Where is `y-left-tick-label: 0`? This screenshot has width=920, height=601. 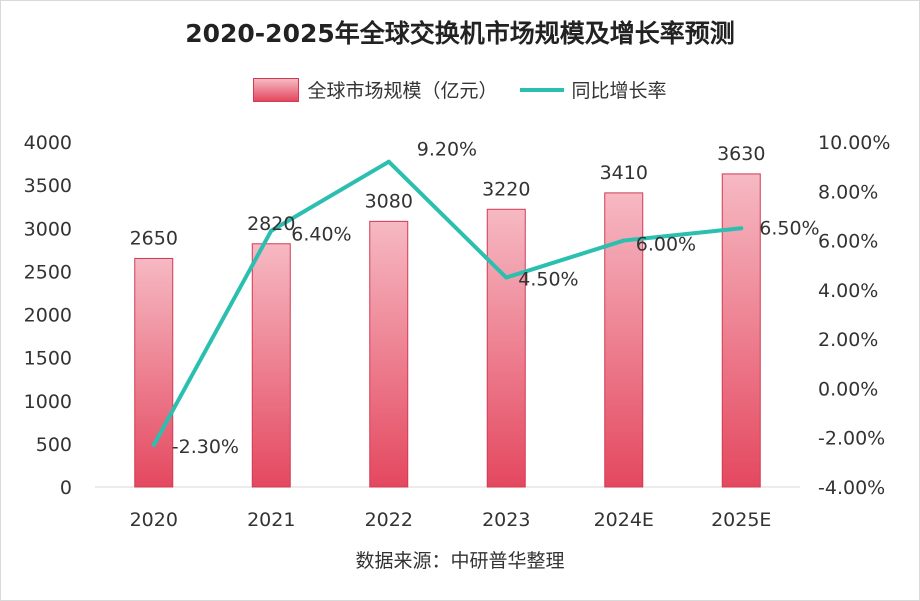
y-left-tick-label: 0 is located at coordinates (66, 488).